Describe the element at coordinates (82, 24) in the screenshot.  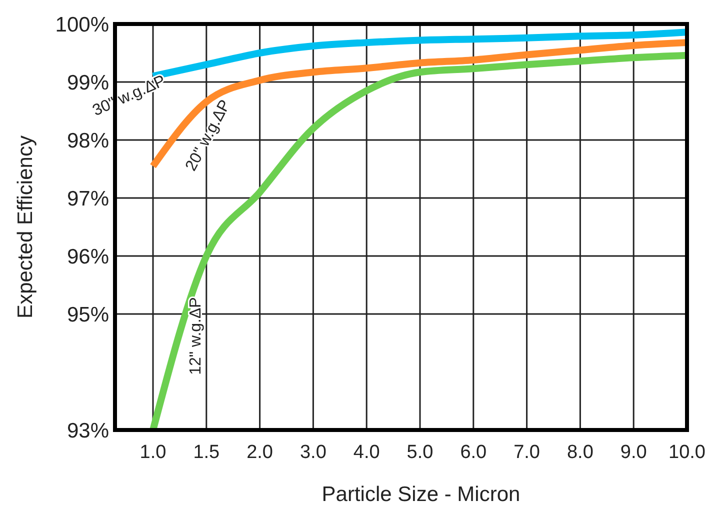
I see `y-tick-label: 100%` at that location.